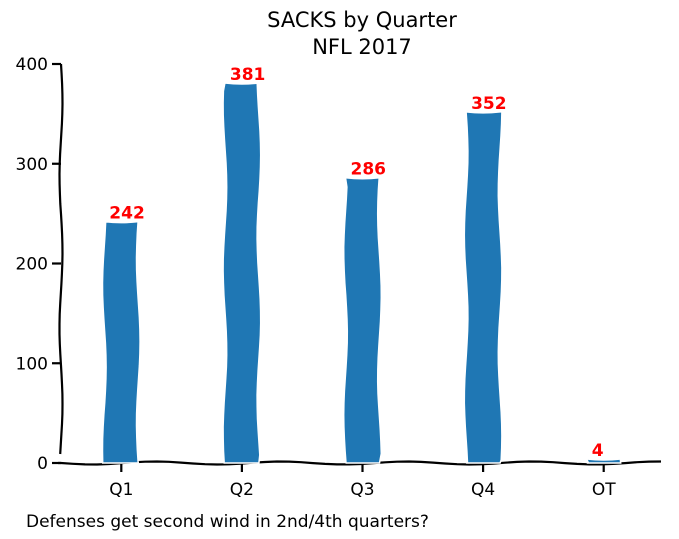  Describe the element at coordinates (483, 490) in the screenshot. I see `x-tick-label: Q4` at that location.